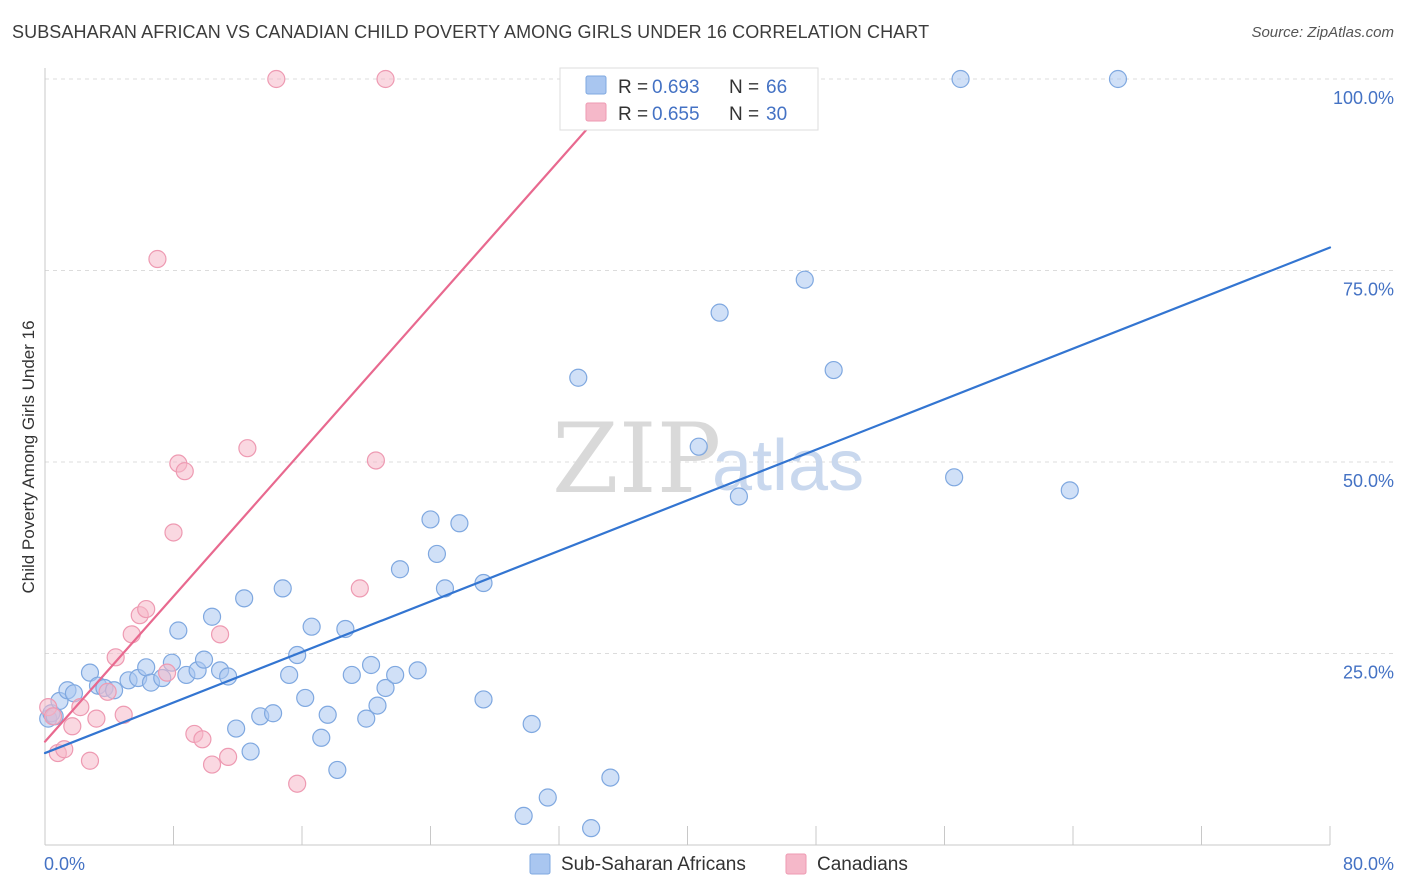 Image resolution: width=1406 pixels, height=892 pixels. Describe the element at coordinates (653, 864) in the screenshot. I see `bottom-legend-label-0: Sub-Saharan Africans` at that location.